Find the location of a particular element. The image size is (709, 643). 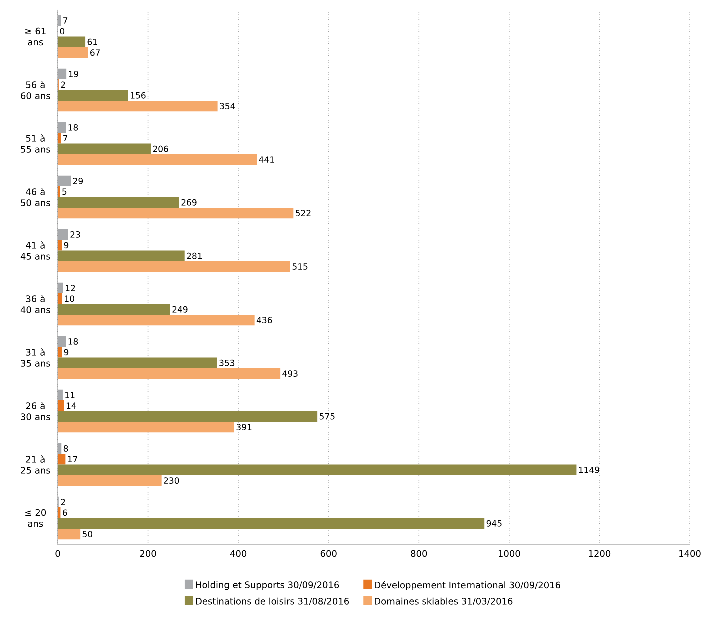

data-label: 206 is located at coordinates (160, 149).